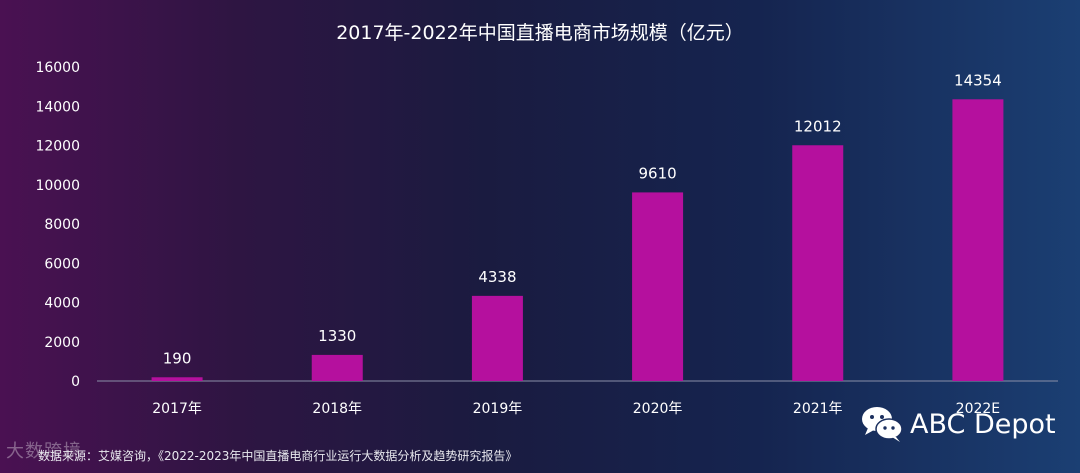  Describe the element at coordinates (57, 186) in the screenshot. I see `y-tick-label: 10000` at that location.